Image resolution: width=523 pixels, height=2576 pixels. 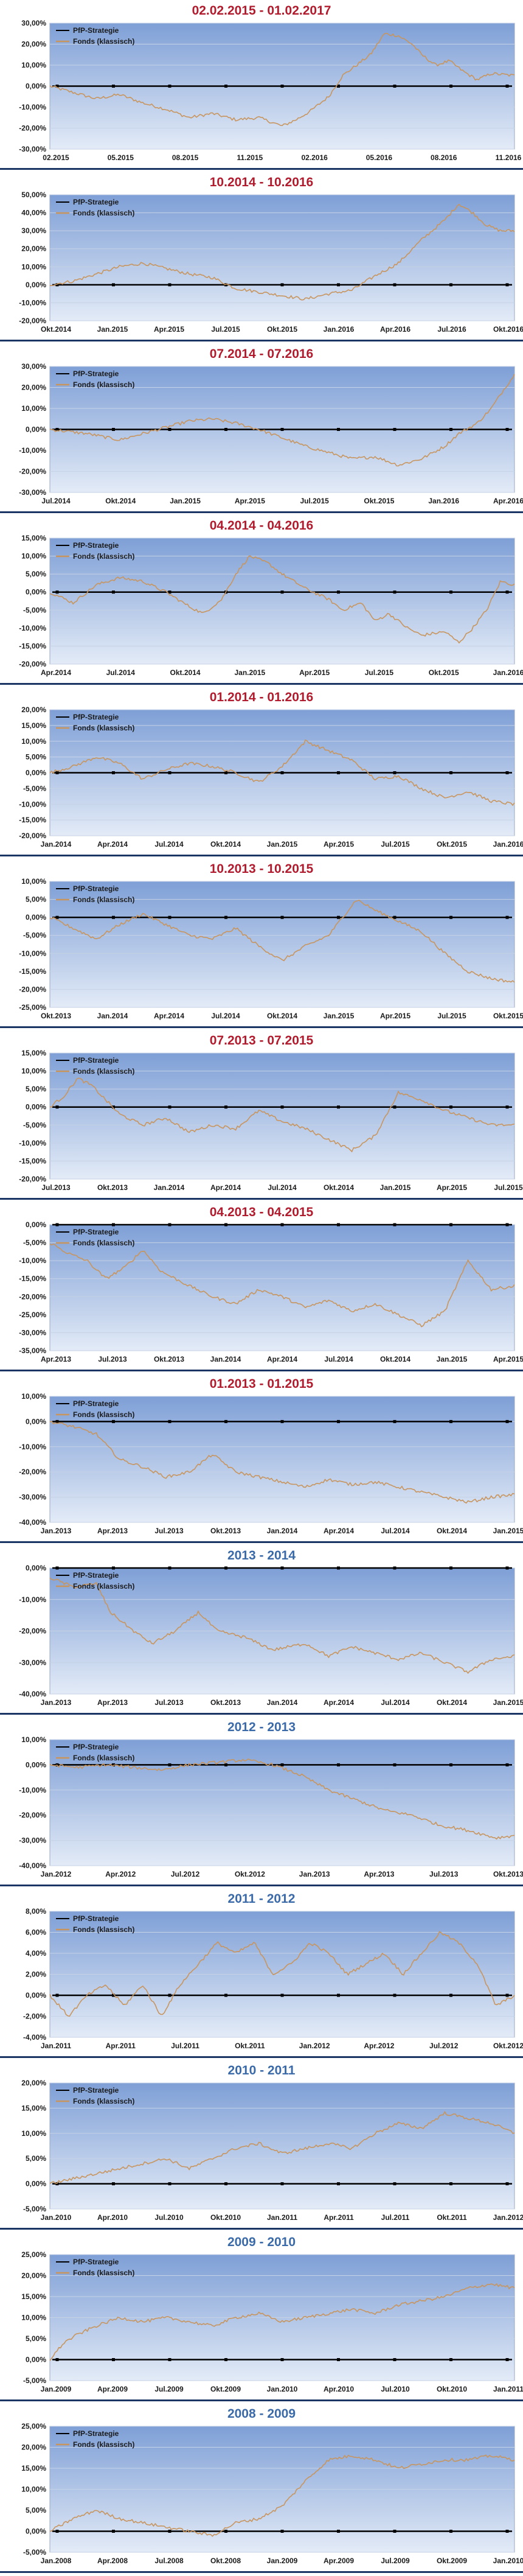 I want to click on y-tick-label: -10,00%, so click(x=33, y=450).